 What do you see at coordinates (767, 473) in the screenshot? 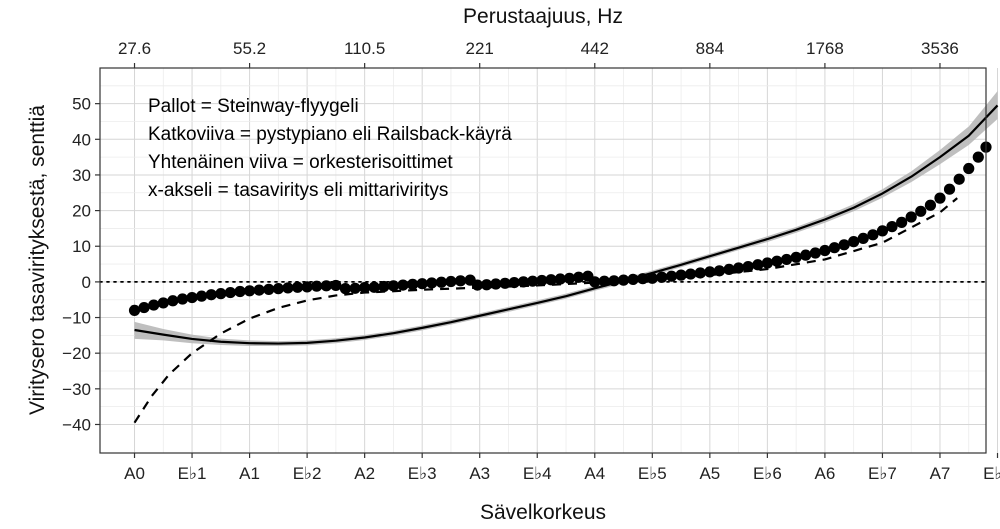
I see `x-tick-label: E♭6` at bounding box center [767, 473].